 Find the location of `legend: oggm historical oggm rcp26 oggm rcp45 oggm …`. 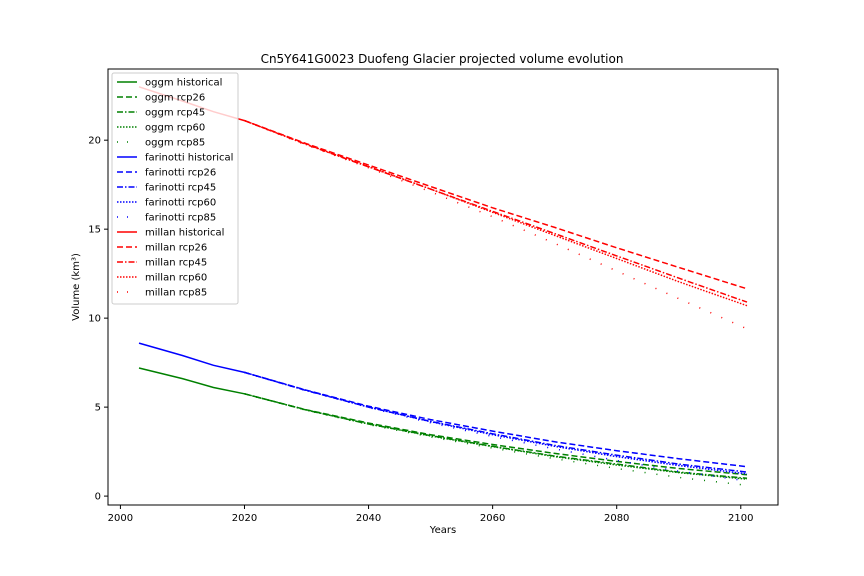

legend: oggm historical oggm rcp26 oggm rcp45 oggm … is located at coordinates (175, 188).